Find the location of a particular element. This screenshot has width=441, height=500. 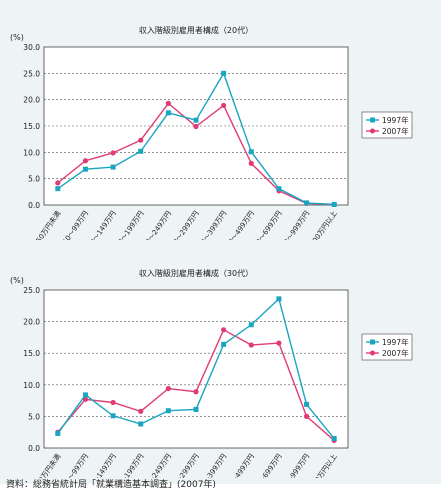

source-note: 資料：総務省統計局「就業構造基本調査」(2007年) is located at coordinates (111, 485).